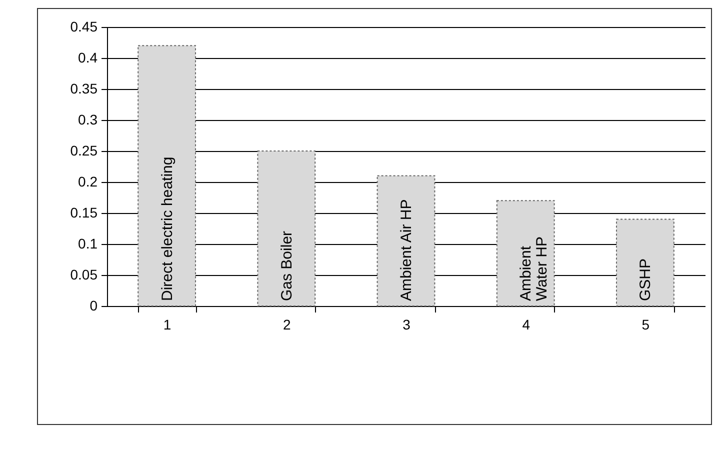 The width and height of the screenshot is (720, 450). Describe the element at coordinates (287, 265) in the screenshot. I see `annotation: Gas Boiler` at that location.